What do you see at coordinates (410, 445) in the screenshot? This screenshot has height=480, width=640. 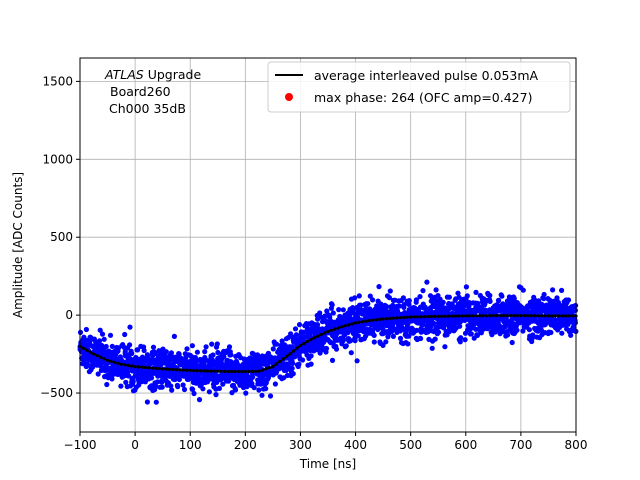 I see `x-tick-label: 500` at bounding box center [410, 445].